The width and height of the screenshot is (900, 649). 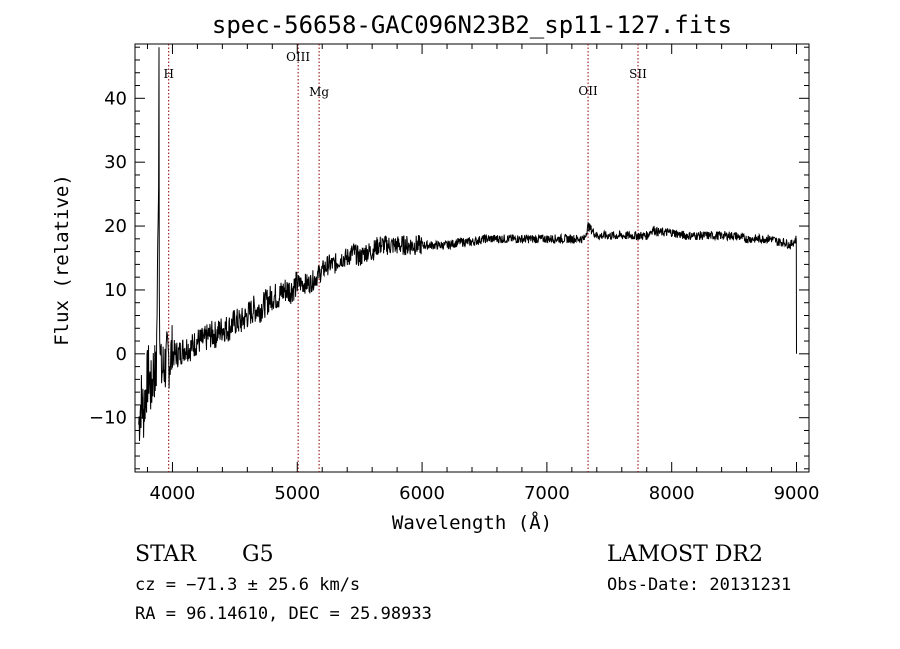 I want to click on x-tick-label: 8000, so click(x=672, y=493).